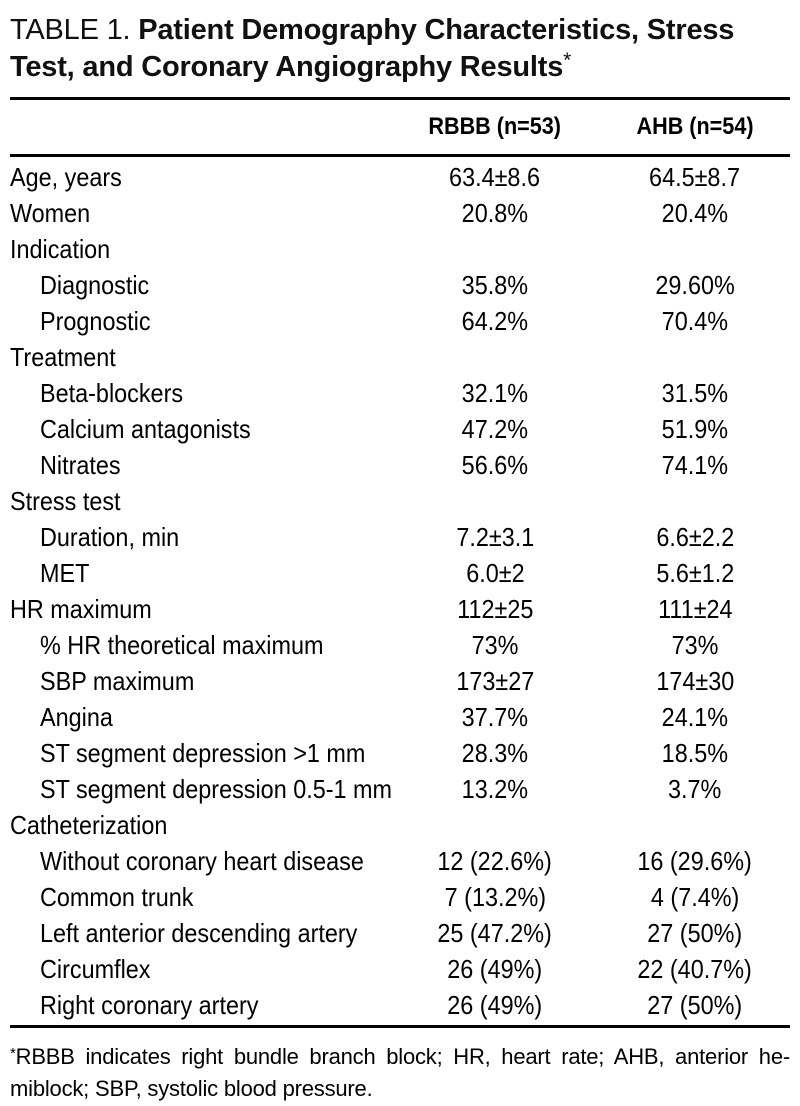 The image size is (800, 1106). What do you see at coordinates (95, 320) in the screenshot?
I see `row-label: Prognostic` at bounding box center [95, 320].